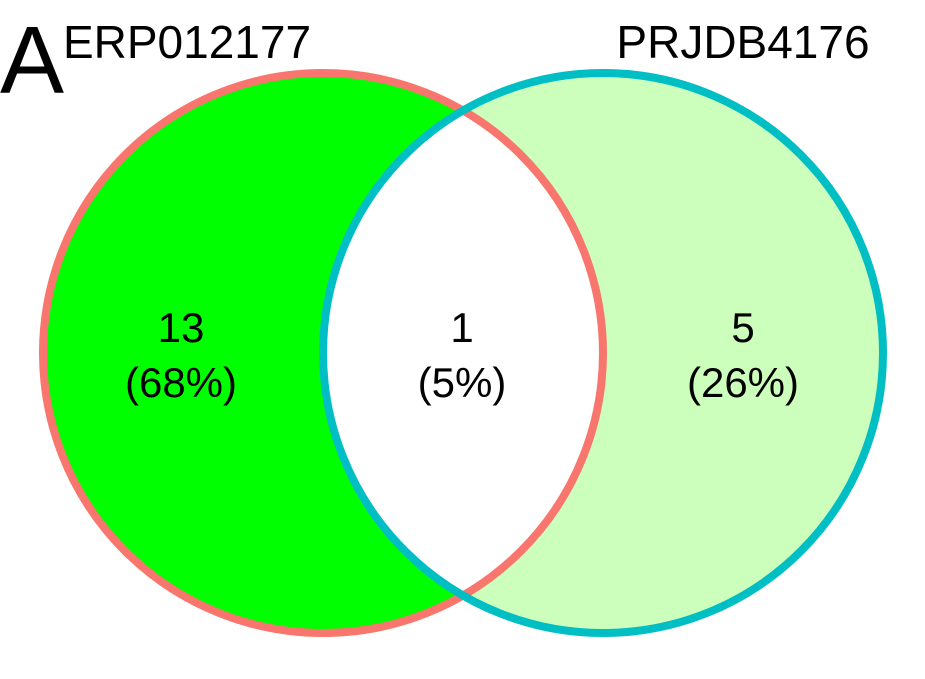 This screenshot has height=679, width=925. I want to click on erp-only-count: 13, so click(181, 327).